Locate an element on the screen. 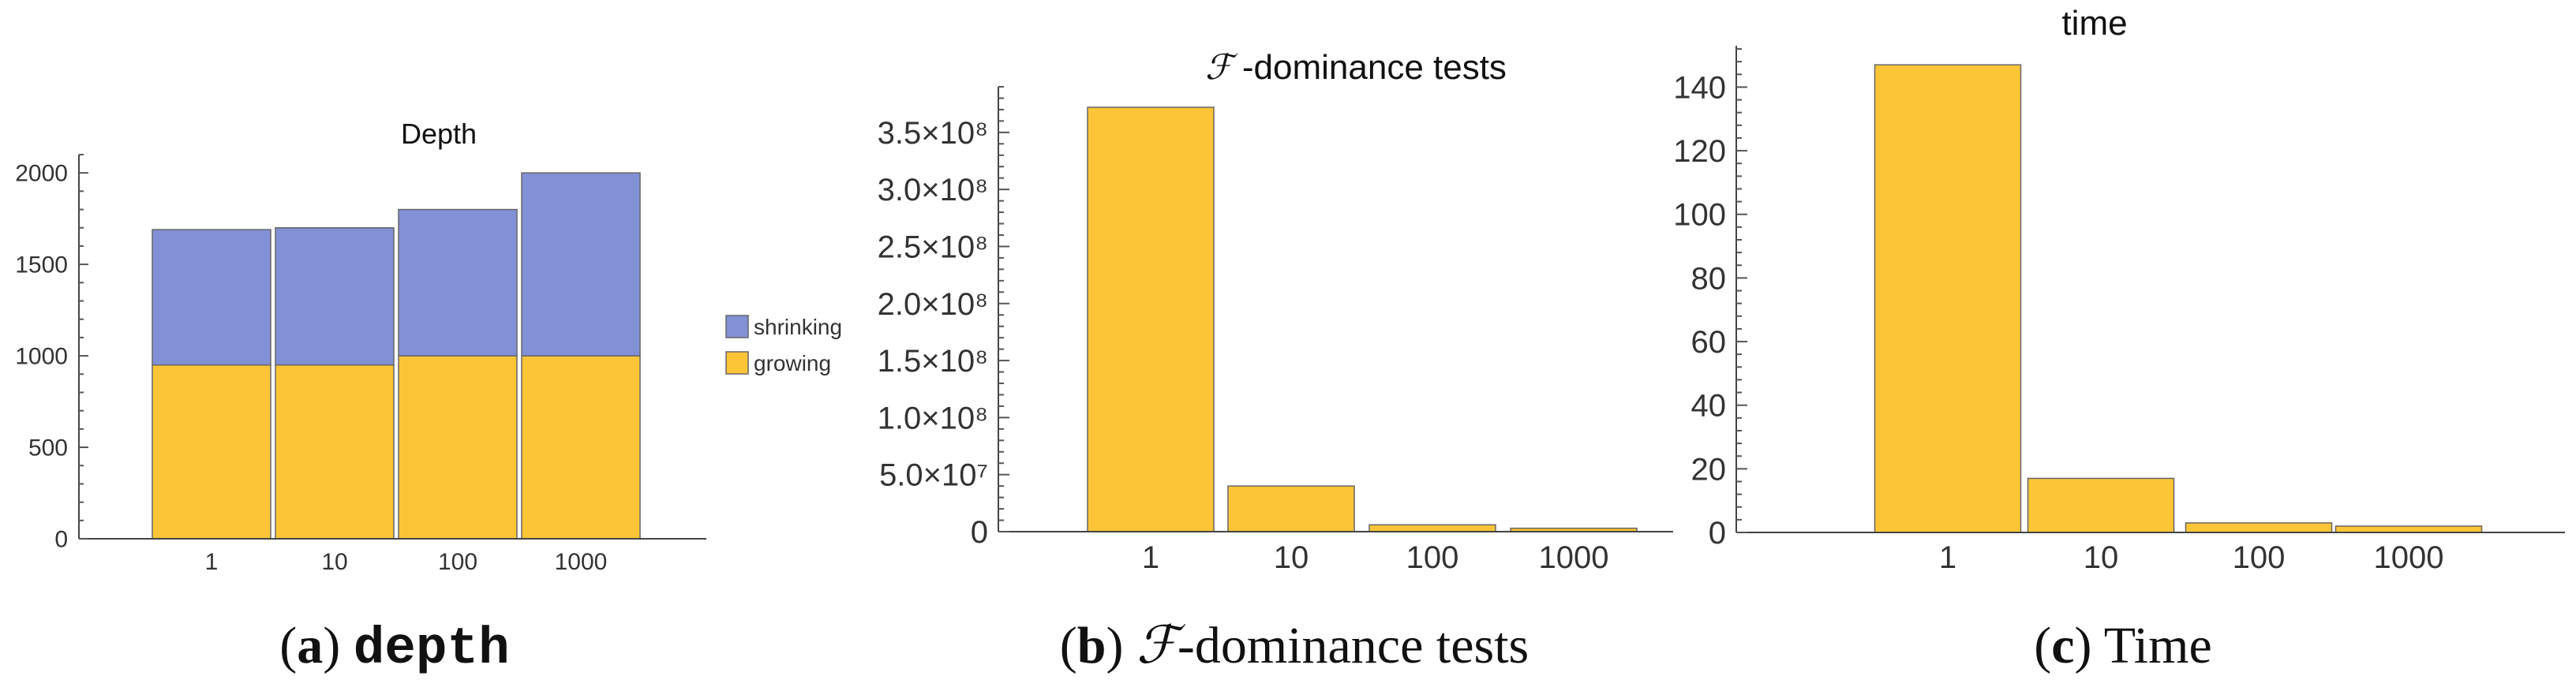  dominance-x-tick-label: 1 is located at coordinates (1150, 557).